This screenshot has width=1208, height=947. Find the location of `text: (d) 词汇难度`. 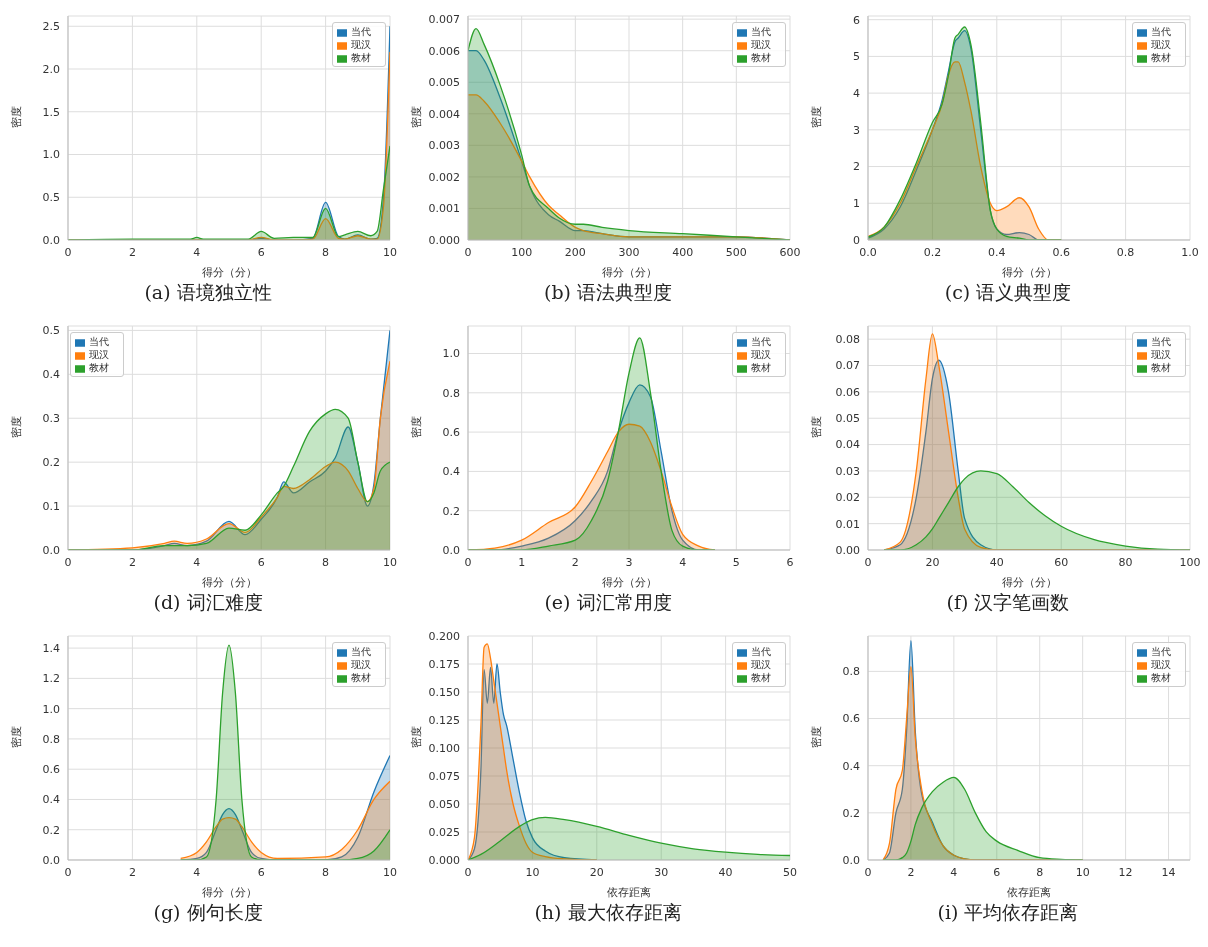

text: (d) 词汇难度 is located at coordinates (208, 602).